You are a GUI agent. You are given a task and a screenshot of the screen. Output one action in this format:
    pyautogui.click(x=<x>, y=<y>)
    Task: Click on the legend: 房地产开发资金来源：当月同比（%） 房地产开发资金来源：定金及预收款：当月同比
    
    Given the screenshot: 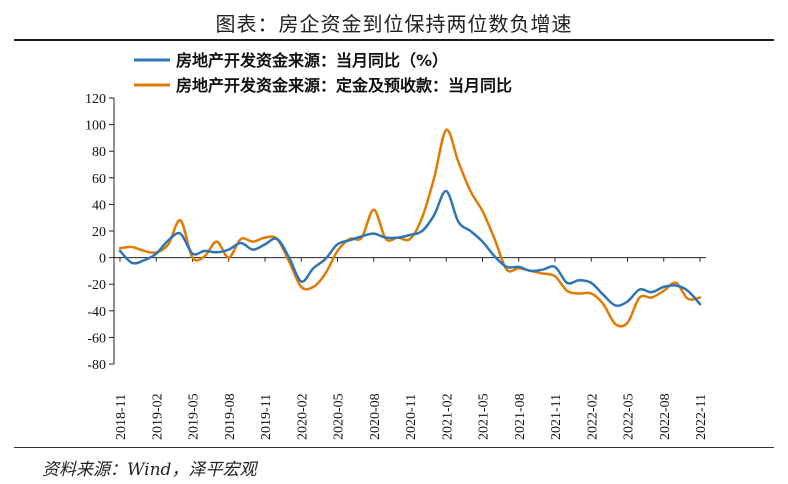 What is the action you would take?
    pyautogui.click(x=323, y=73)
    